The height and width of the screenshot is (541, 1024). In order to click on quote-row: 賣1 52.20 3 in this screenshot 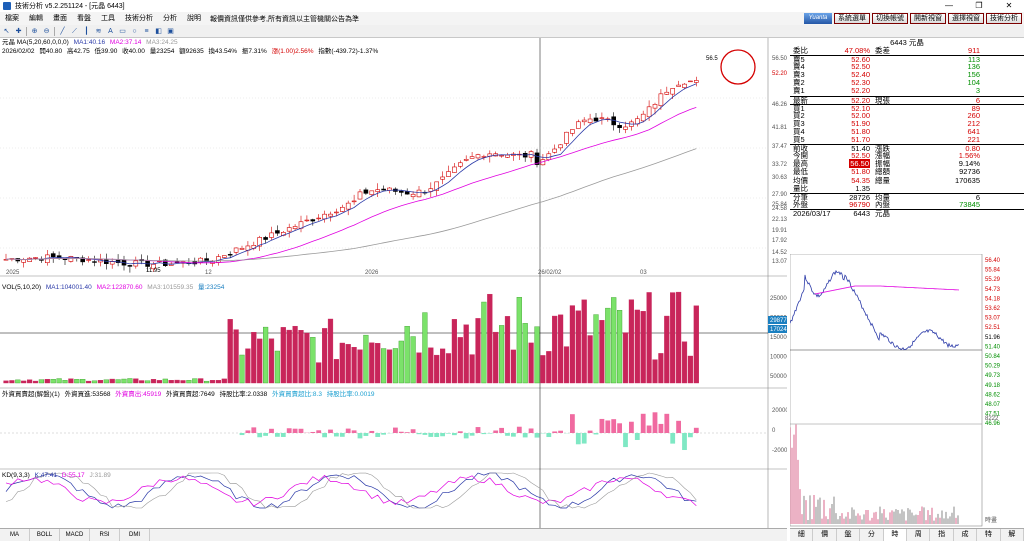, I will do `click(907, 91)`.